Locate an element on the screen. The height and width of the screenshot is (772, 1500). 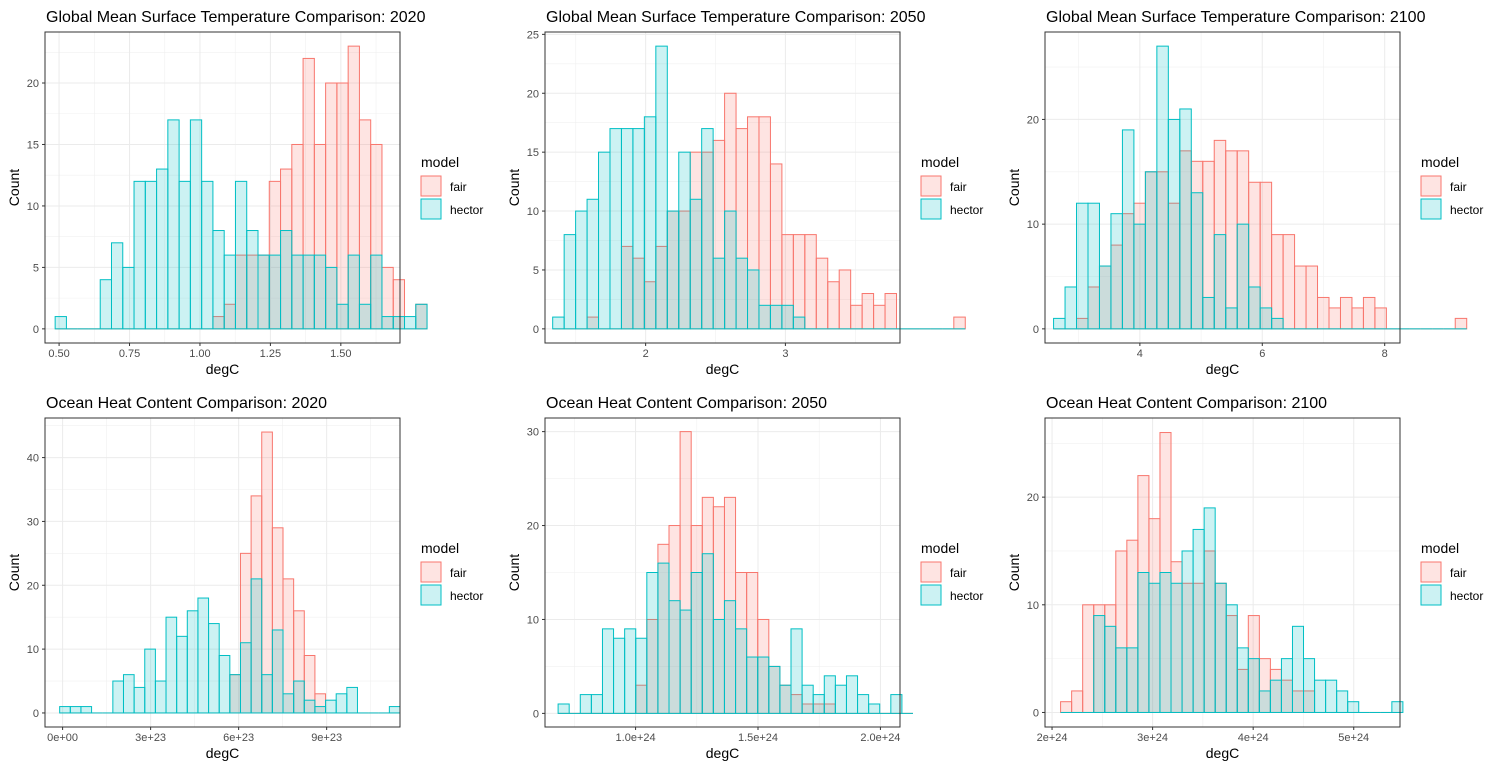
x-tick-label: 8 is located at coordinates (1385, 354).